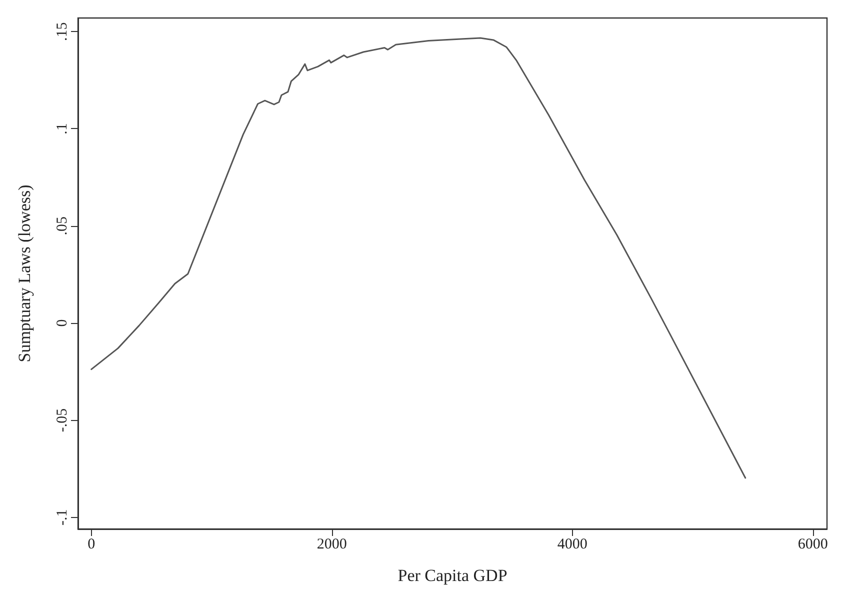  Describe the element at coordinates (62, 226) in the screenshot. I see `y-tick-label: .05` at that location.